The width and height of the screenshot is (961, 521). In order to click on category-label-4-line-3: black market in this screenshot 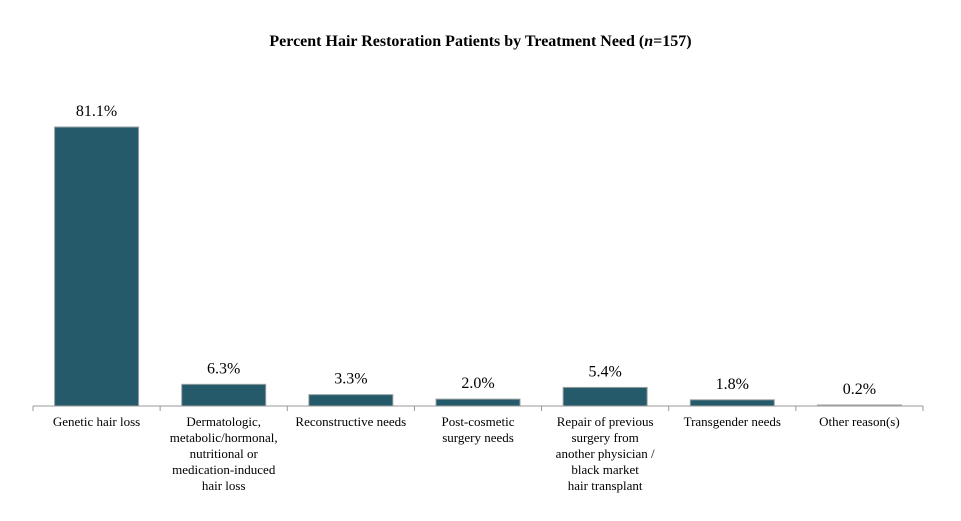, I will do `click(605, 469)`.